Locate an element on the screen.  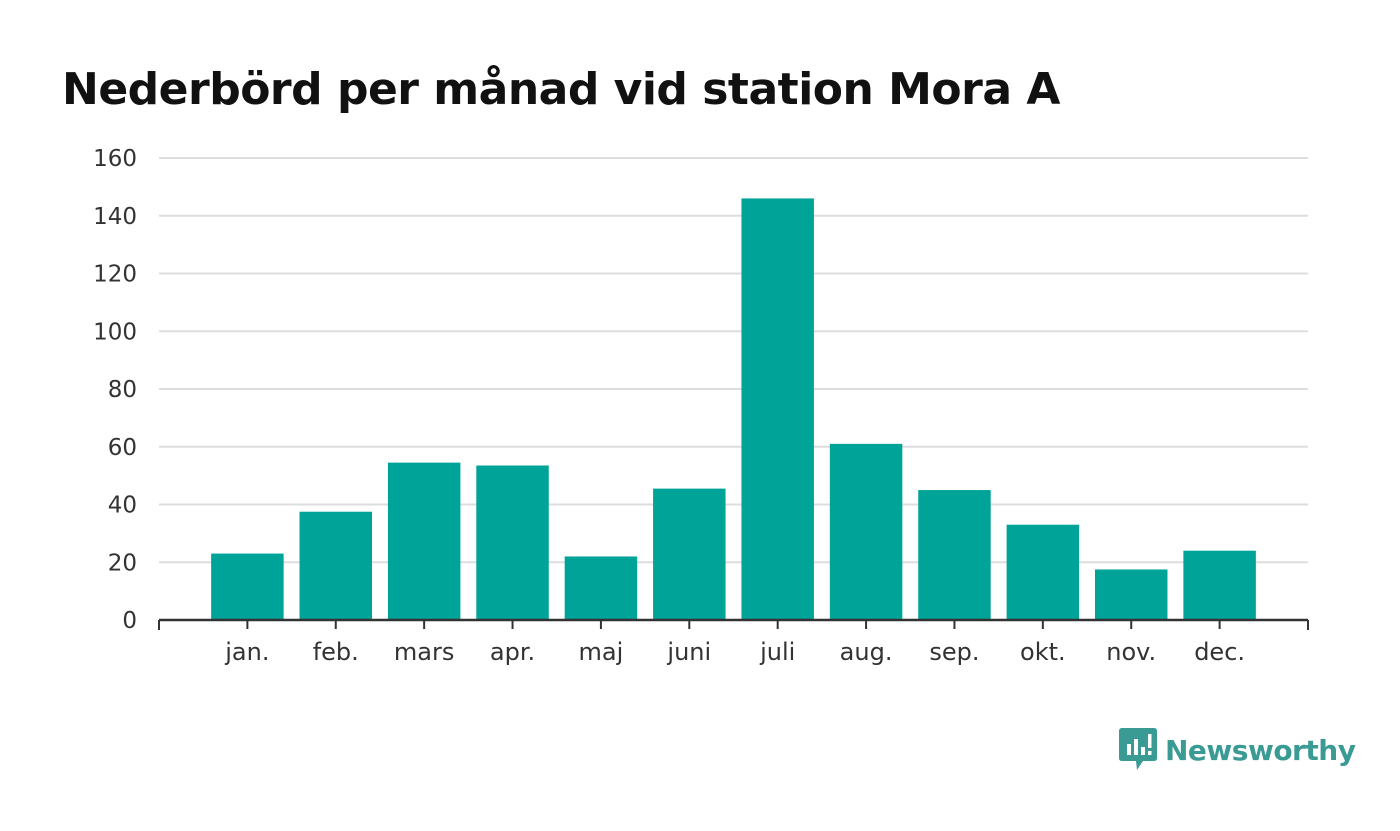
bar-sep is located at coordinates (954, 555).